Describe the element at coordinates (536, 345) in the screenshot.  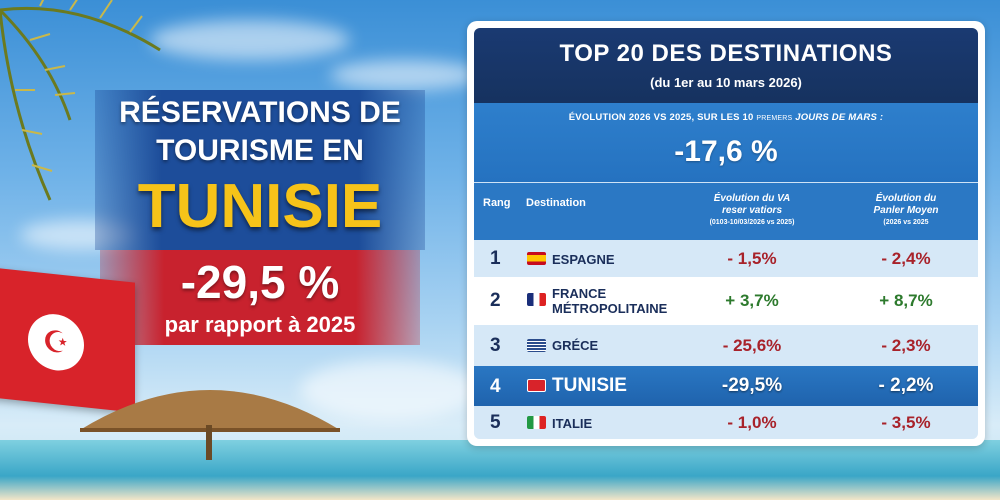
I see `greece-flag-icon` at that location.